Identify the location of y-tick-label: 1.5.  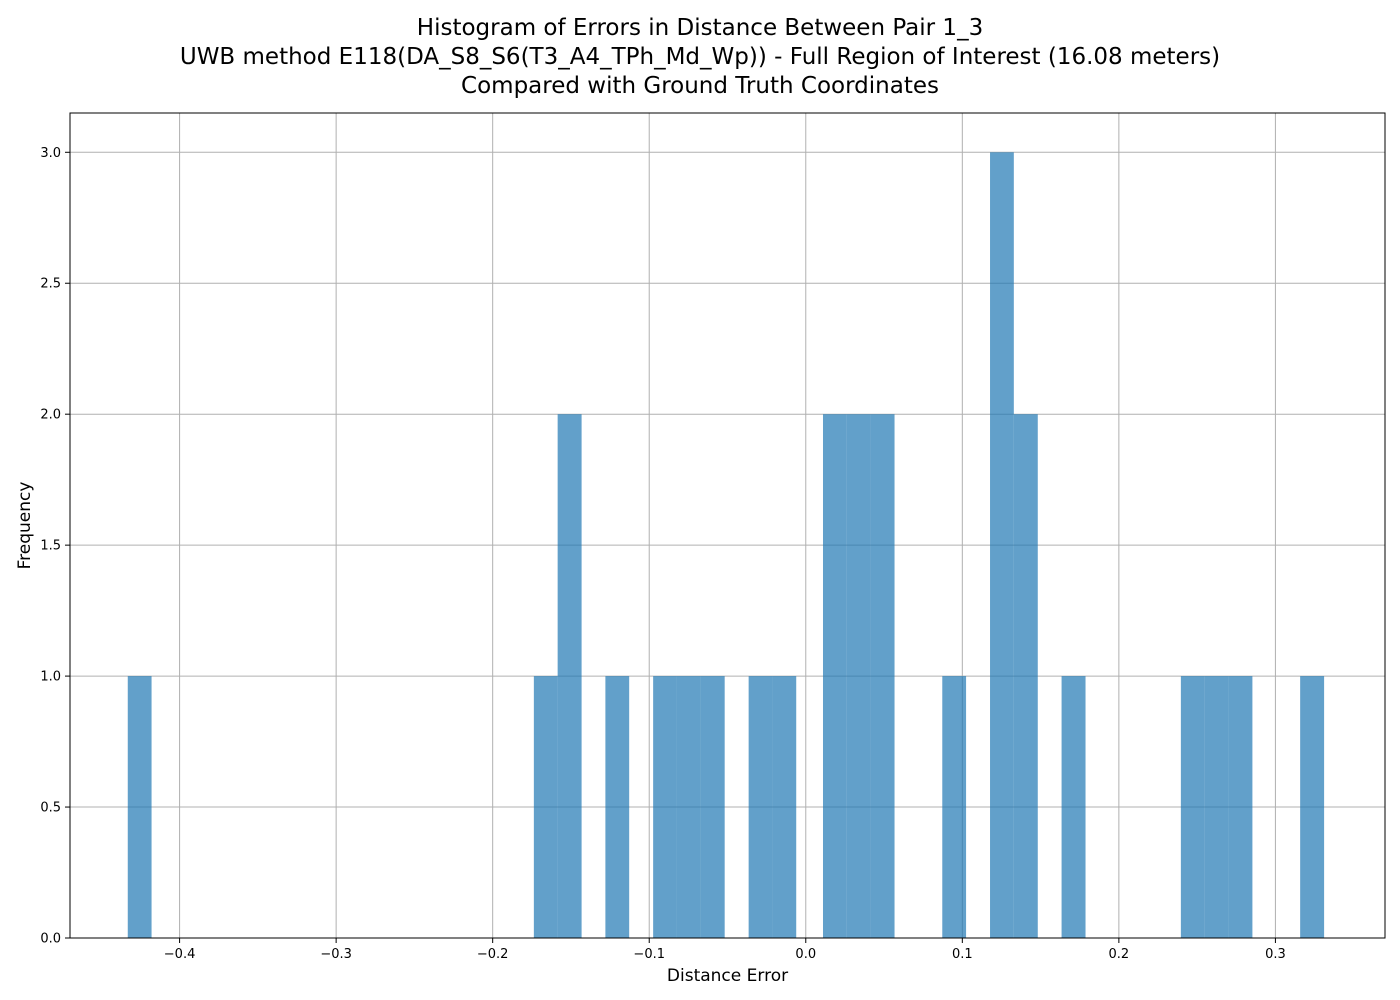
(50, 546).